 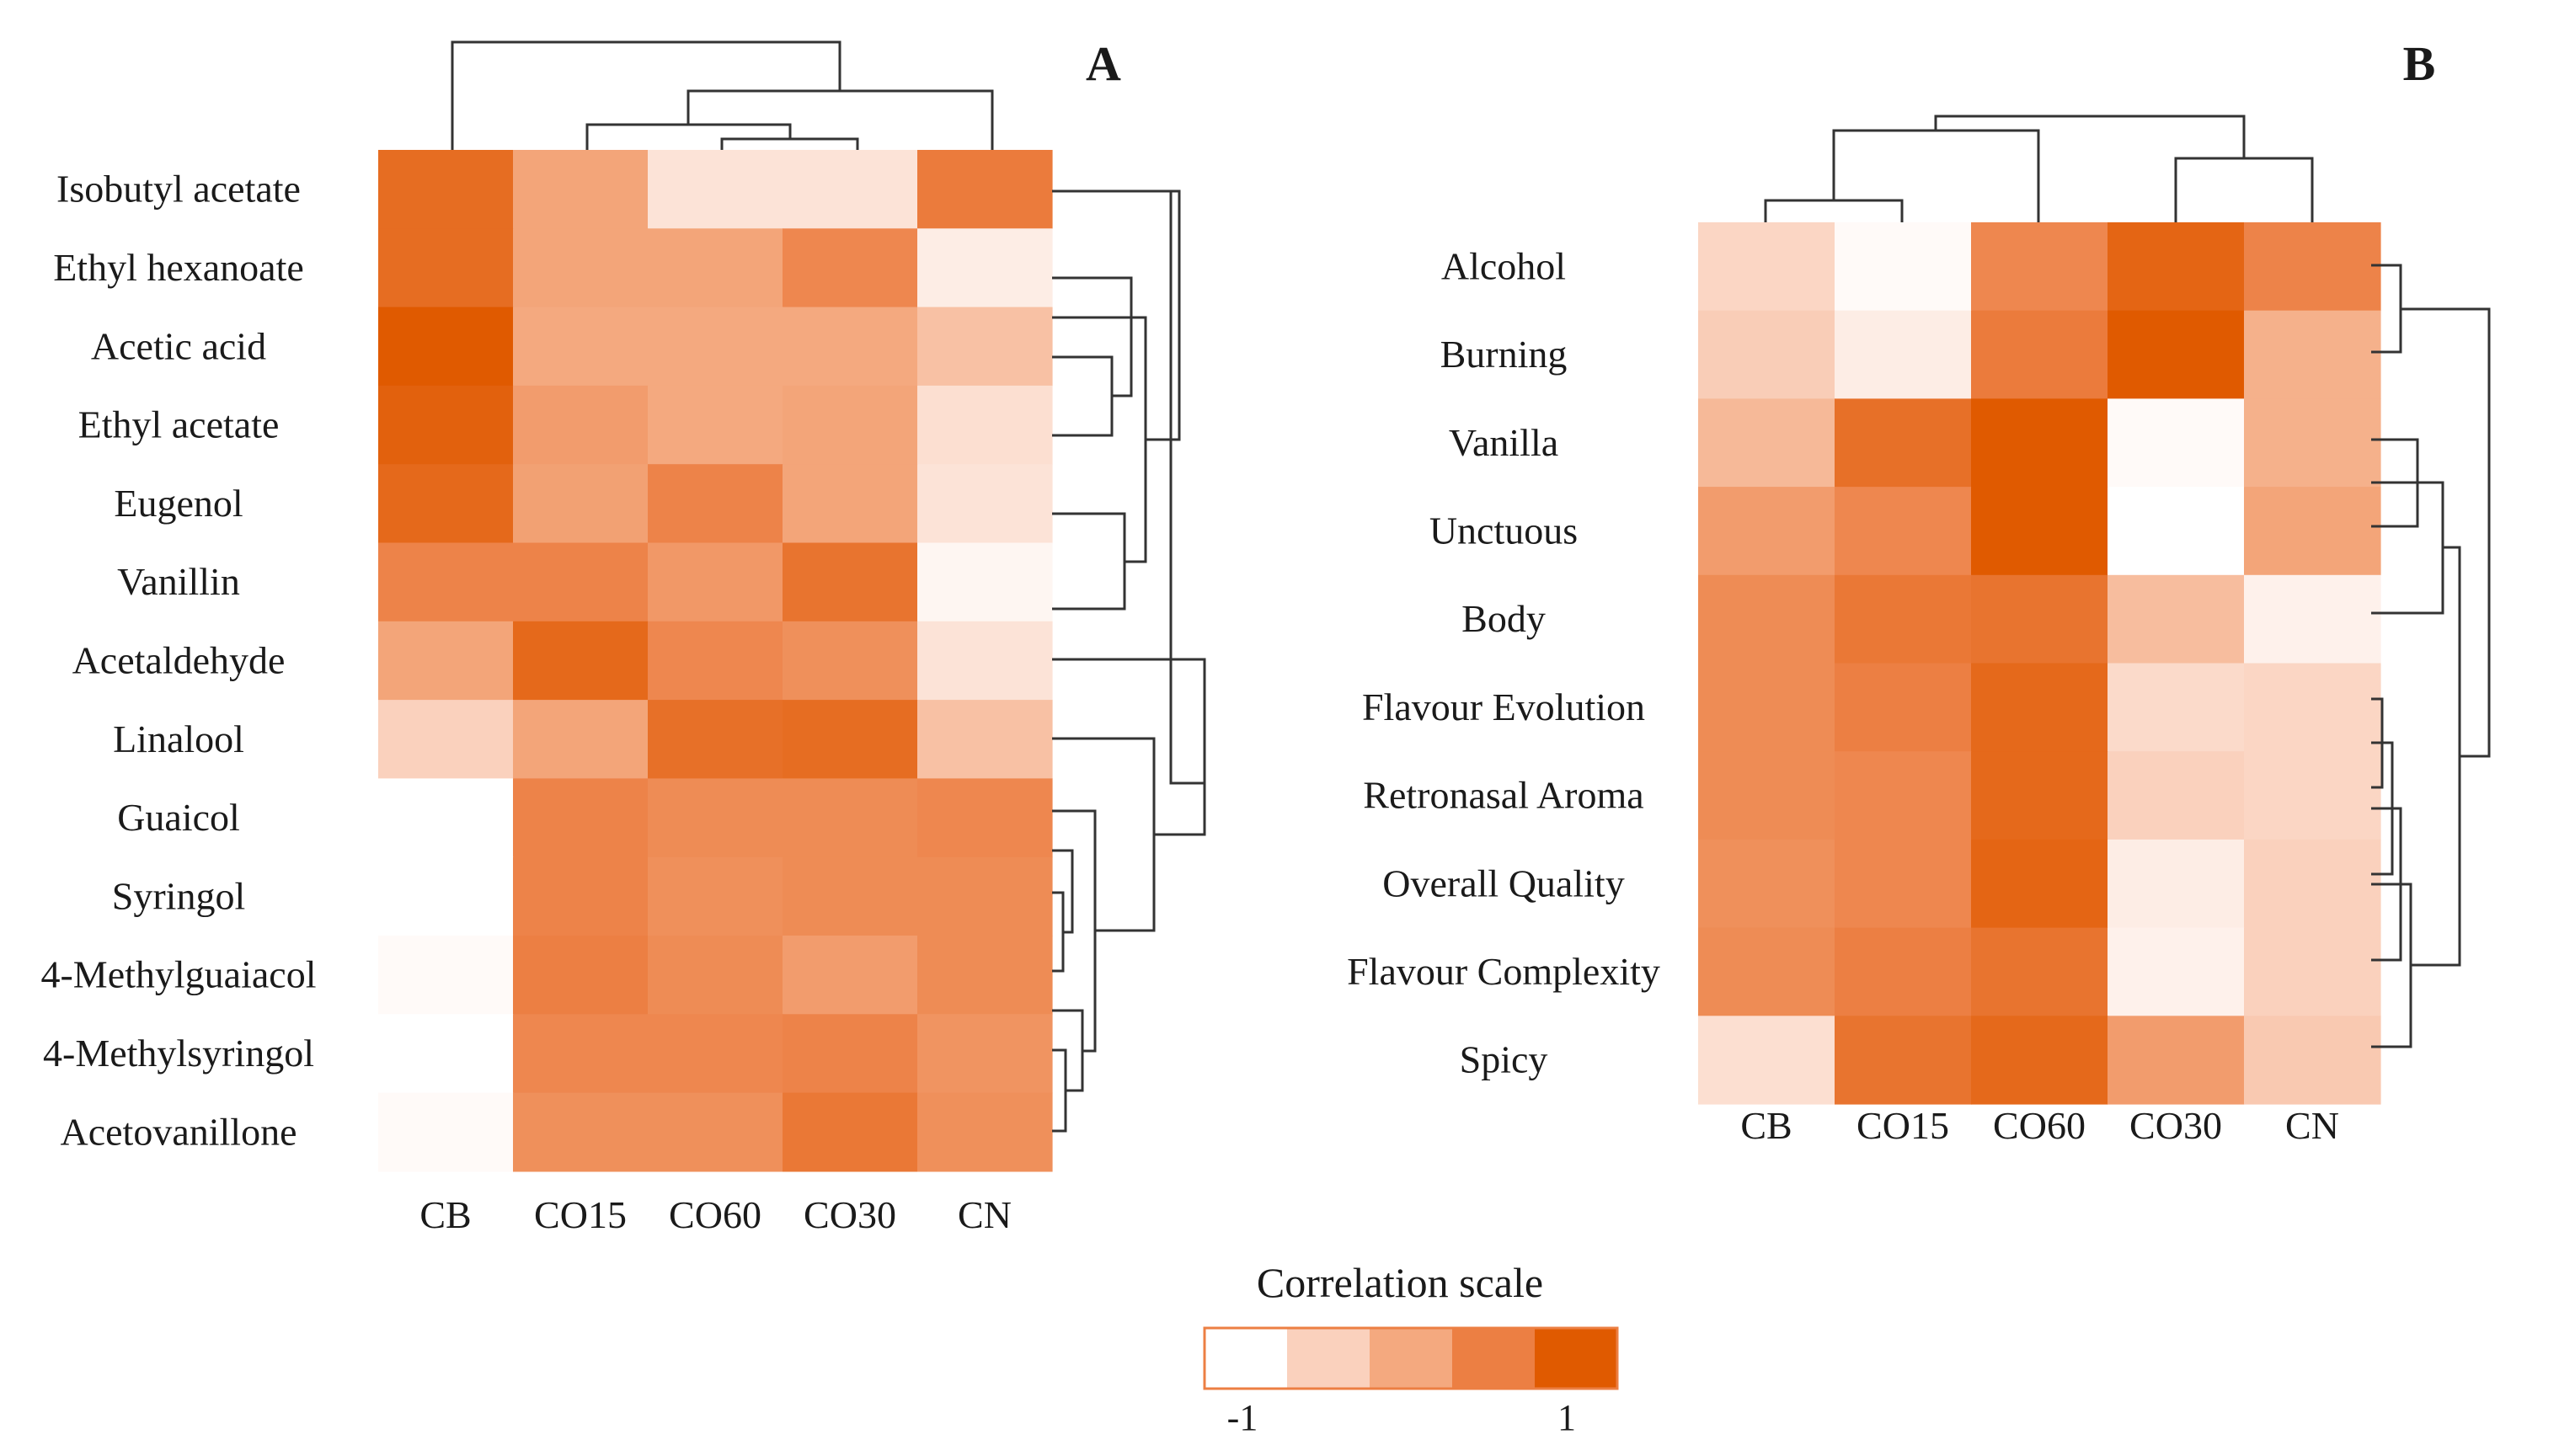 What do you see at coordinates (581, 975) in the screenshot?
I see `heatmap-cell-a-4-methylguaiacol-co15` at bounding box center [581, 975].